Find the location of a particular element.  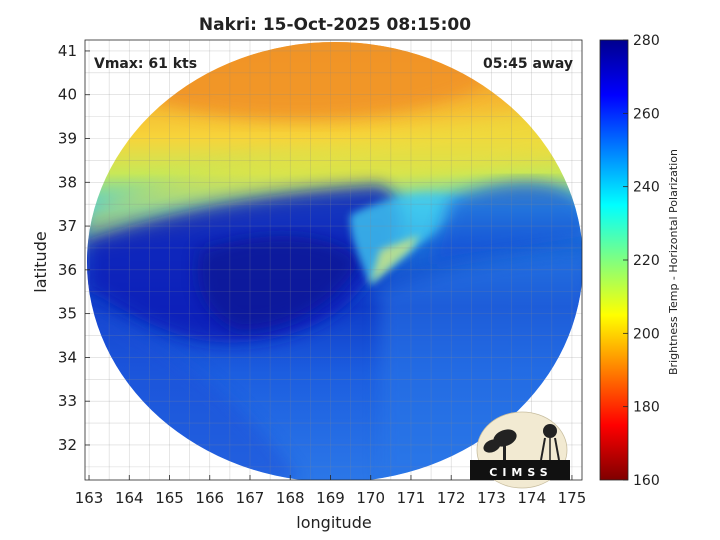

x-tick-label: 173 is located at coordinates (491, 498).